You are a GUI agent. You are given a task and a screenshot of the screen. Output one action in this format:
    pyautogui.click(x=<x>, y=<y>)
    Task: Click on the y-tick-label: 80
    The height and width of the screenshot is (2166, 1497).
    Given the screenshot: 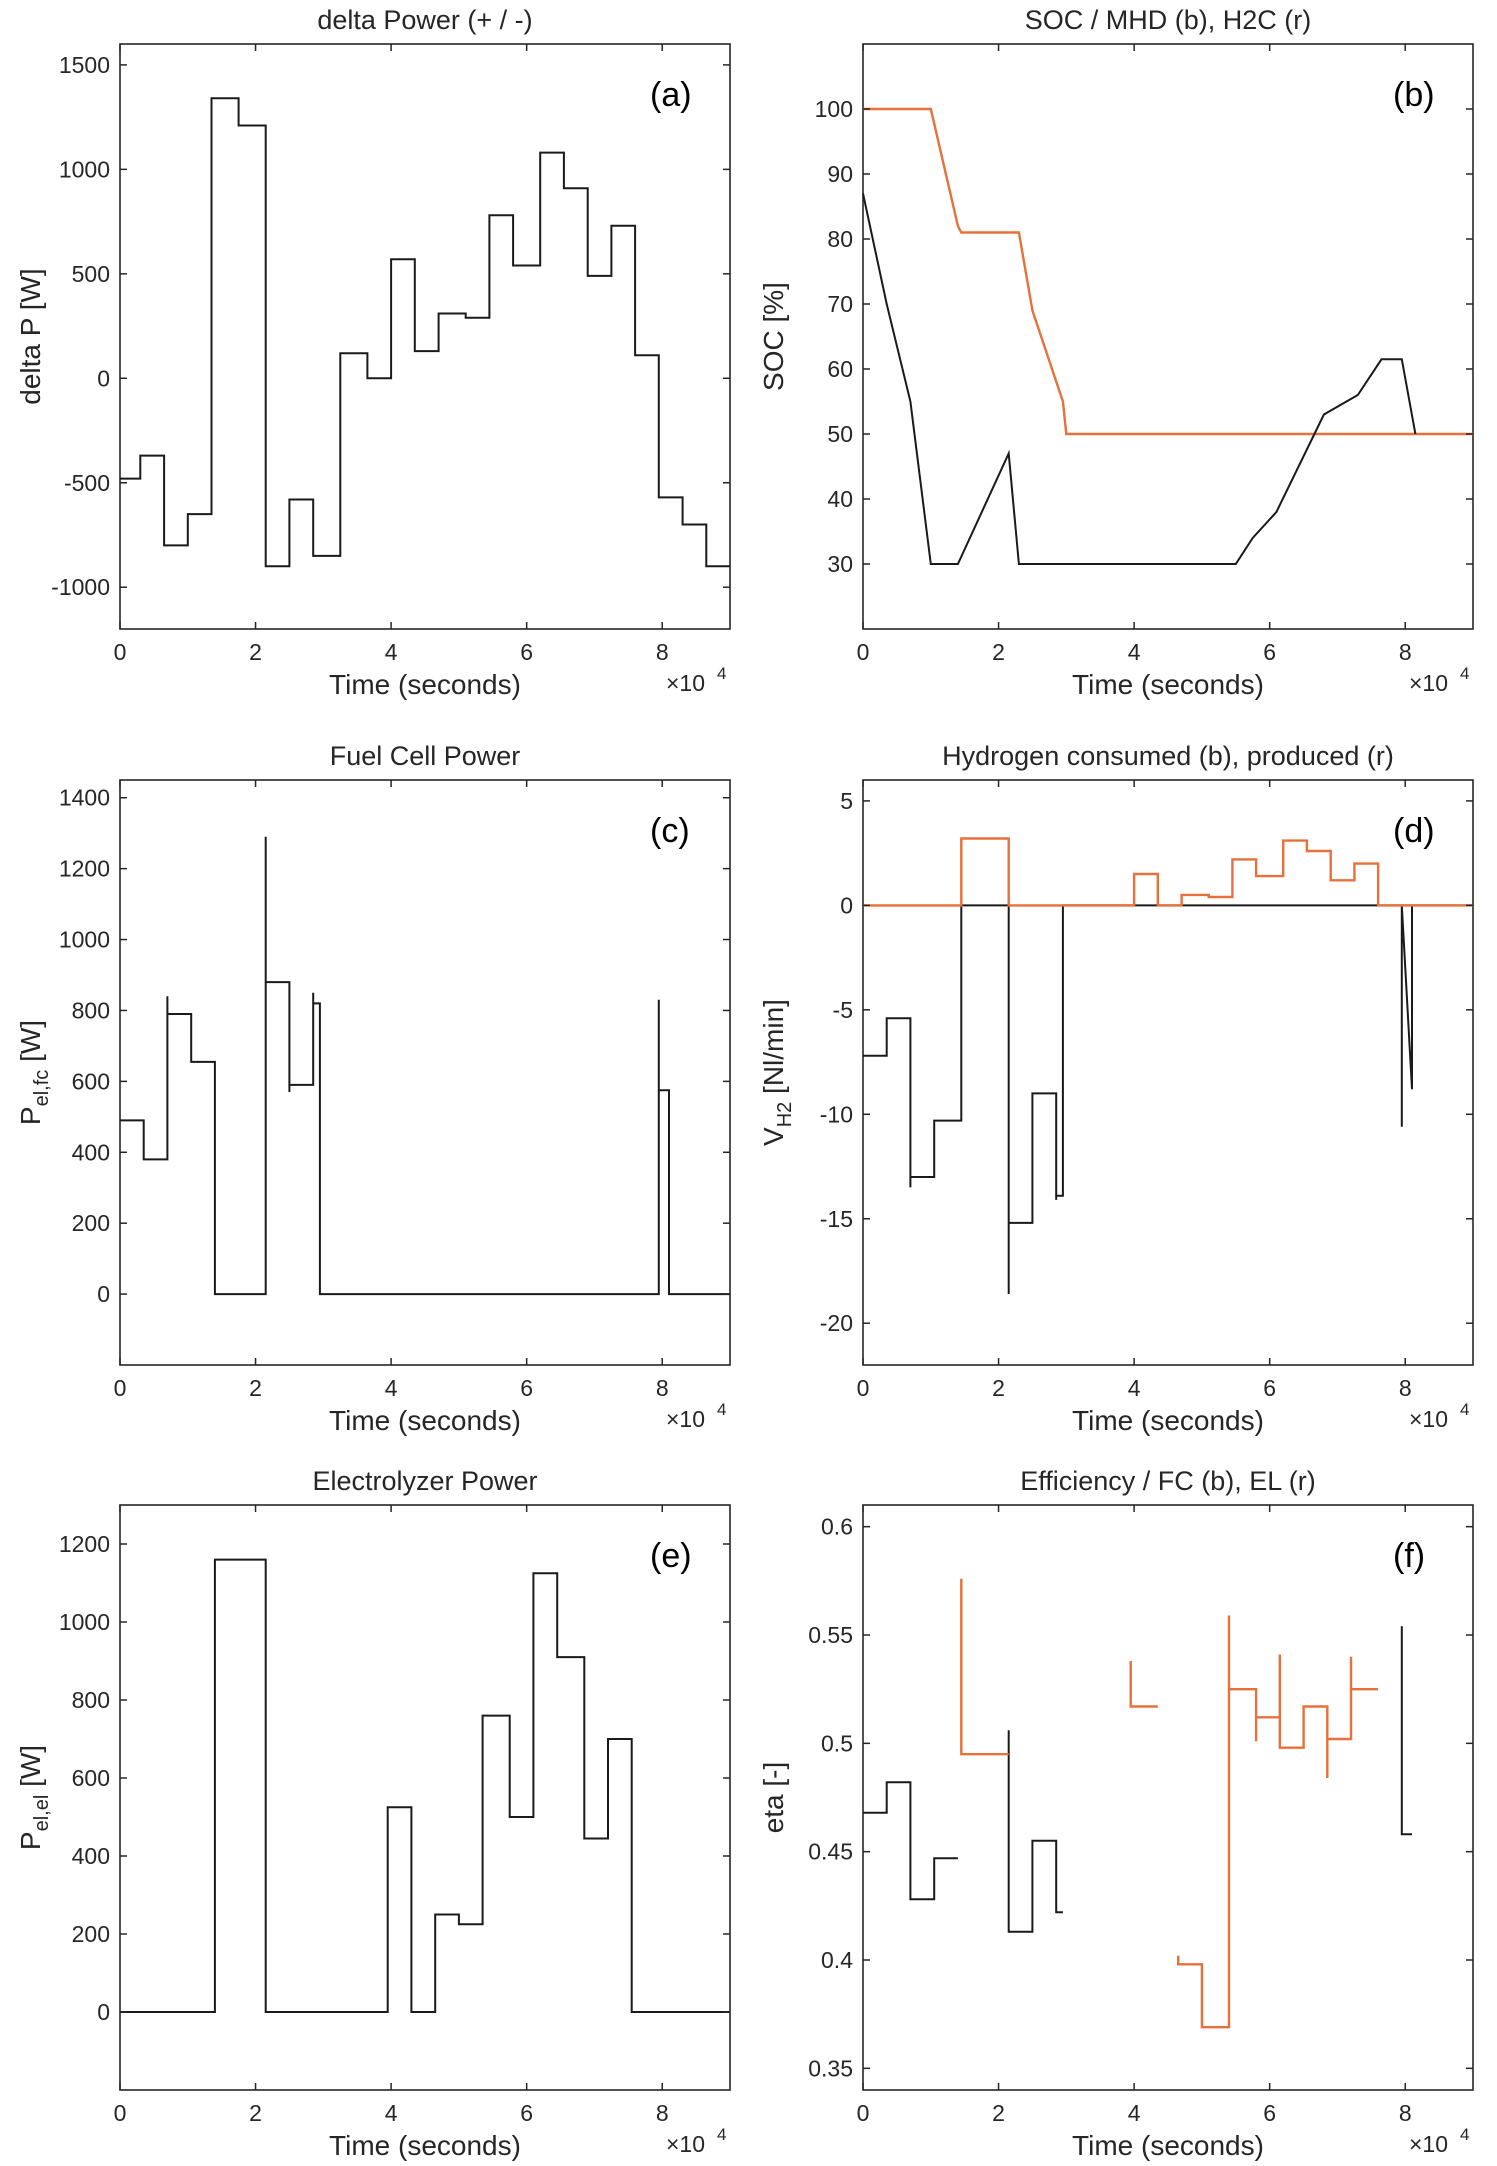 What is the action you would take?
    pyautogui.click(x=840, y=239)
    